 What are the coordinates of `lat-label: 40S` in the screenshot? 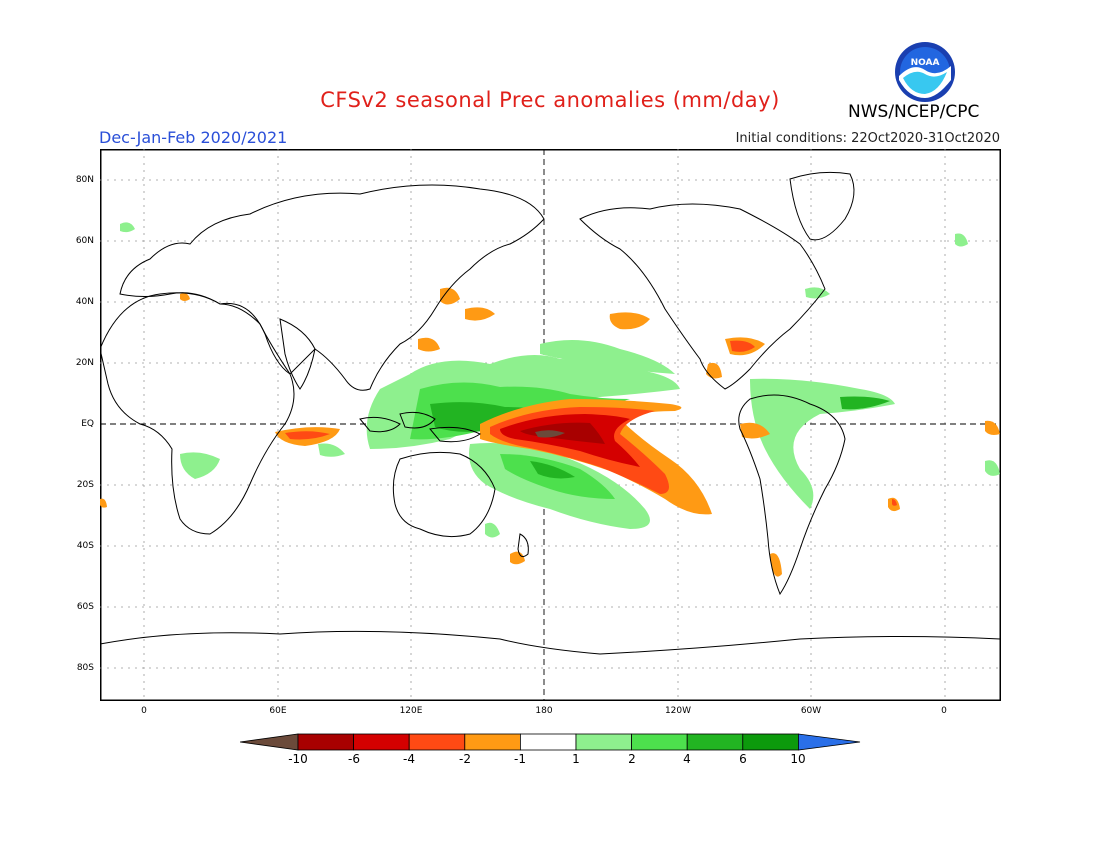 It's located at (85, 546).